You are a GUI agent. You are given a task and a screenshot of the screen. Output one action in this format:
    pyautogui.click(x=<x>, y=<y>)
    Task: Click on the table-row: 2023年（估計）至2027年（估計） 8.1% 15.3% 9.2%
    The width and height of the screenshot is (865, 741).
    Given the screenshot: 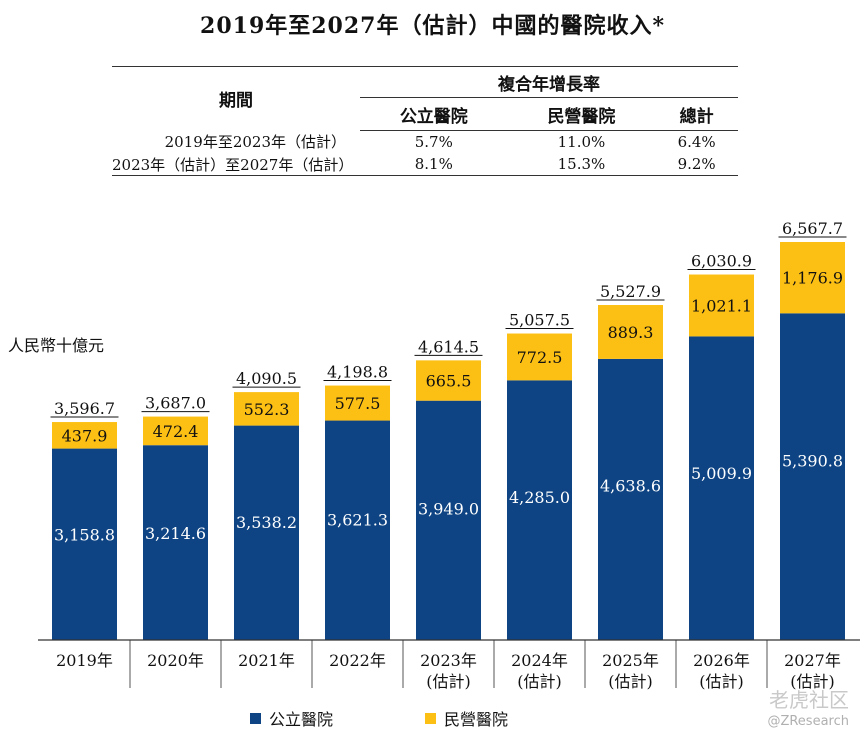 What is the action you would take?
    pyautogui.click(x=425, y=164)
    